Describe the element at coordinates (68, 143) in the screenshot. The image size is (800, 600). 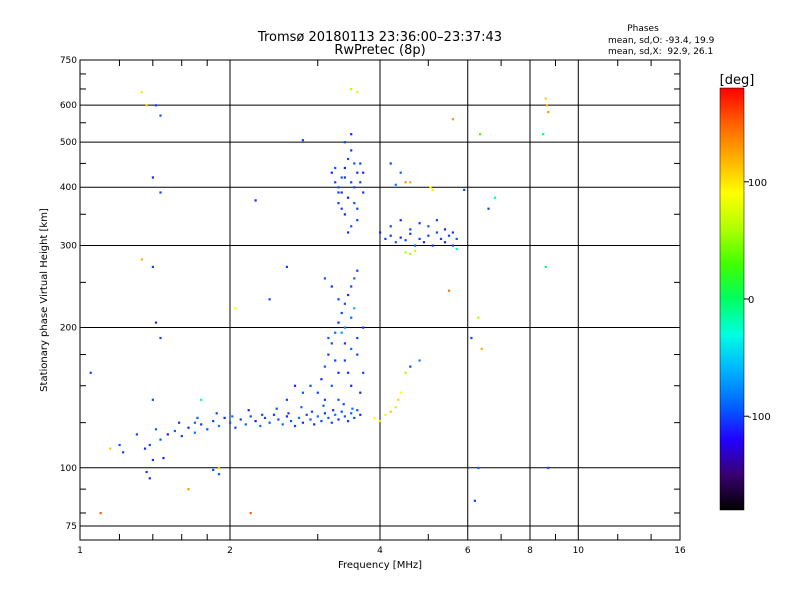
I see `y-tick-label: 500` at that location.